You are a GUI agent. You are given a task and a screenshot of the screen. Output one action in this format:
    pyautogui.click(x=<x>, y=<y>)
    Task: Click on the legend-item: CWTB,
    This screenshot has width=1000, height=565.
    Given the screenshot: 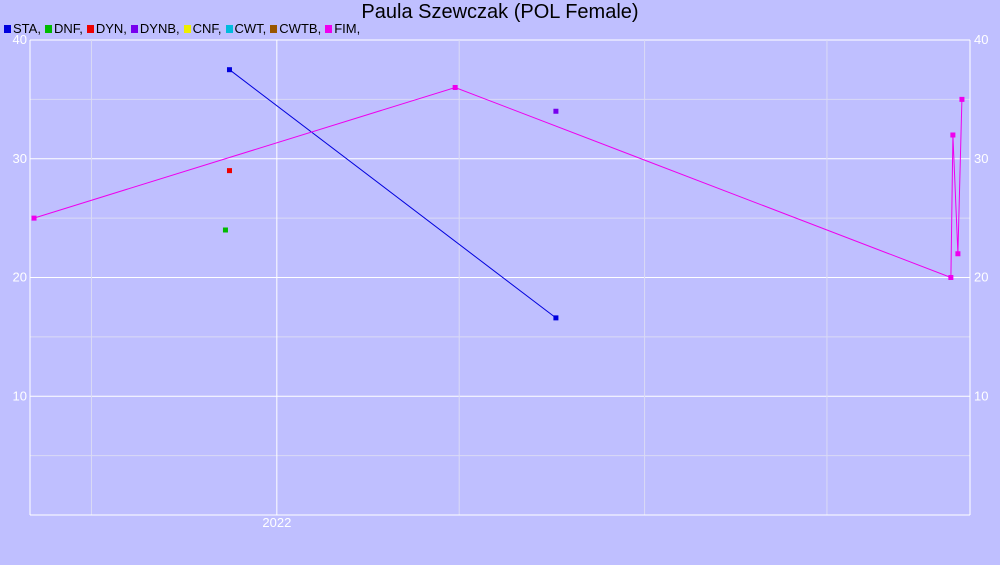 What is the action you would take?
    pyautogui.click(x=295, y=28)
    